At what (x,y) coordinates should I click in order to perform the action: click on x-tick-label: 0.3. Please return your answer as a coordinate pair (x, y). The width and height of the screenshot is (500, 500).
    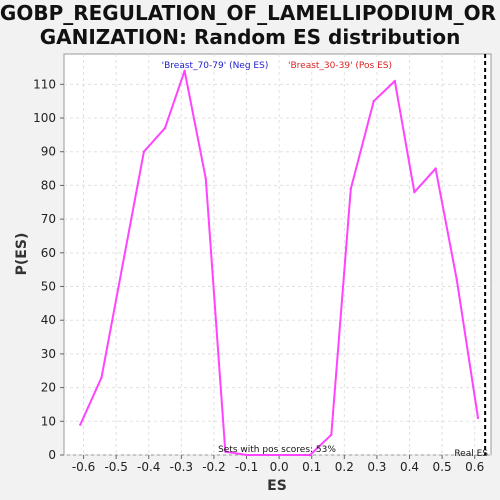
    Looking at the image, I should click on (376, 467).